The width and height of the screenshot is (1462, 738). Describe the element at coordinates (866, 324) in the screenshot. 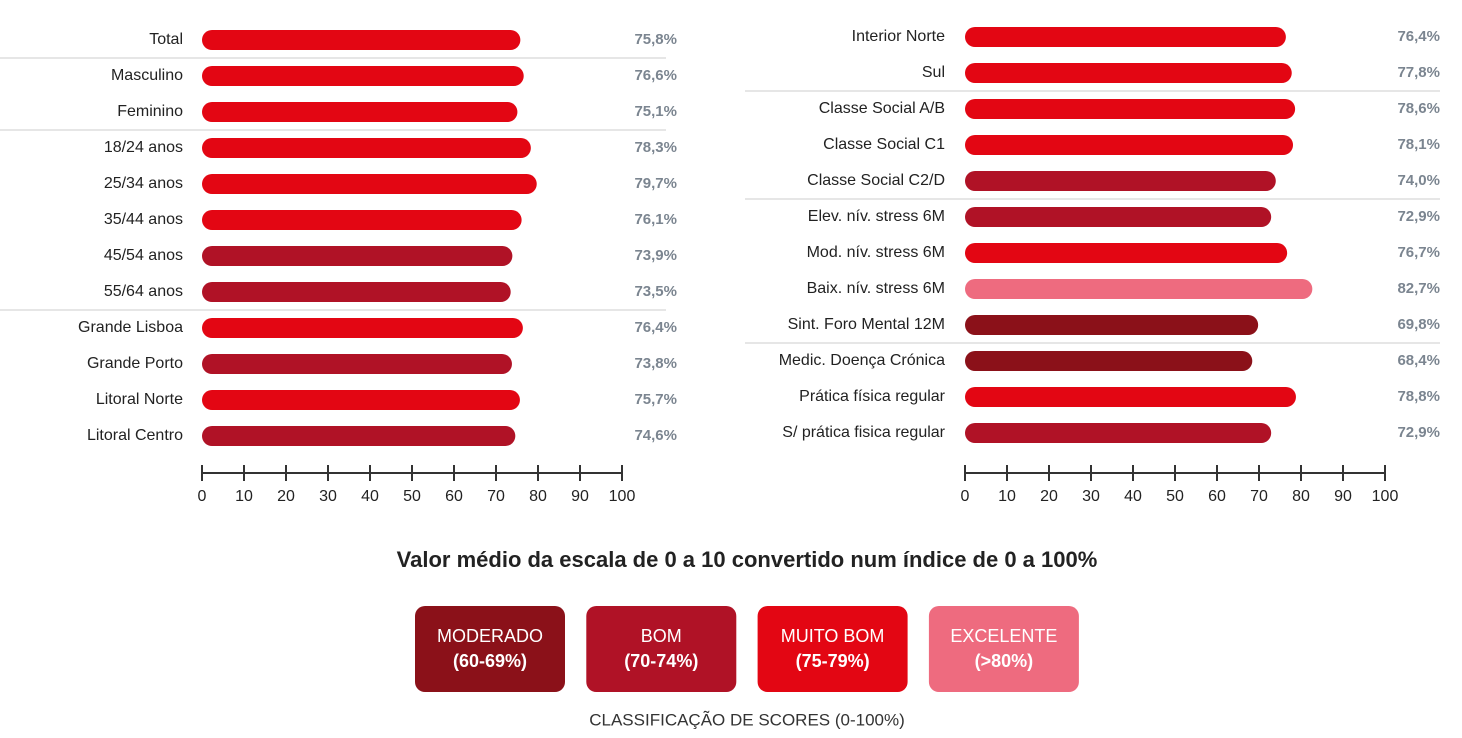

I see `category-label: Sint. Foro Mental 12M` at that location.